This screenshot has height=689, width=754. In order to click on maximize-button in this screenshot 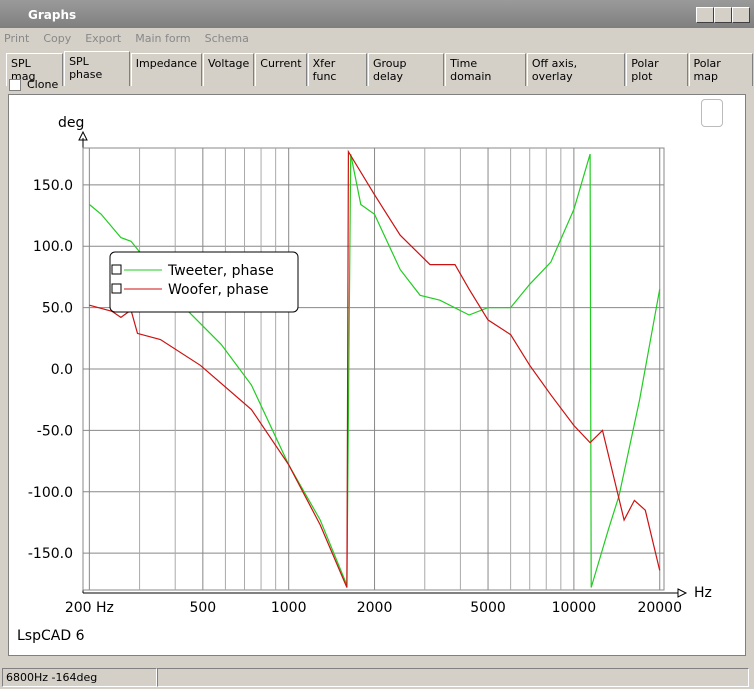, I will do `click(723, 15)`.